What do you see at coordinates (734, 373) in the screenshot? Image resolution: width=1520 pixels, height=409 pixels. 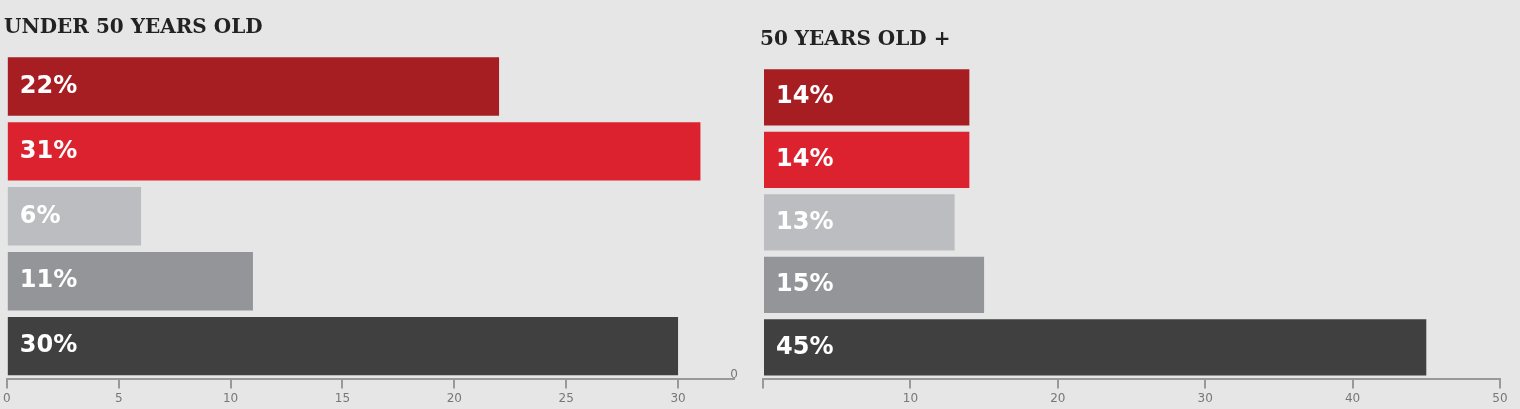 I see `annotation: 0` at bounding box center [734, 373].